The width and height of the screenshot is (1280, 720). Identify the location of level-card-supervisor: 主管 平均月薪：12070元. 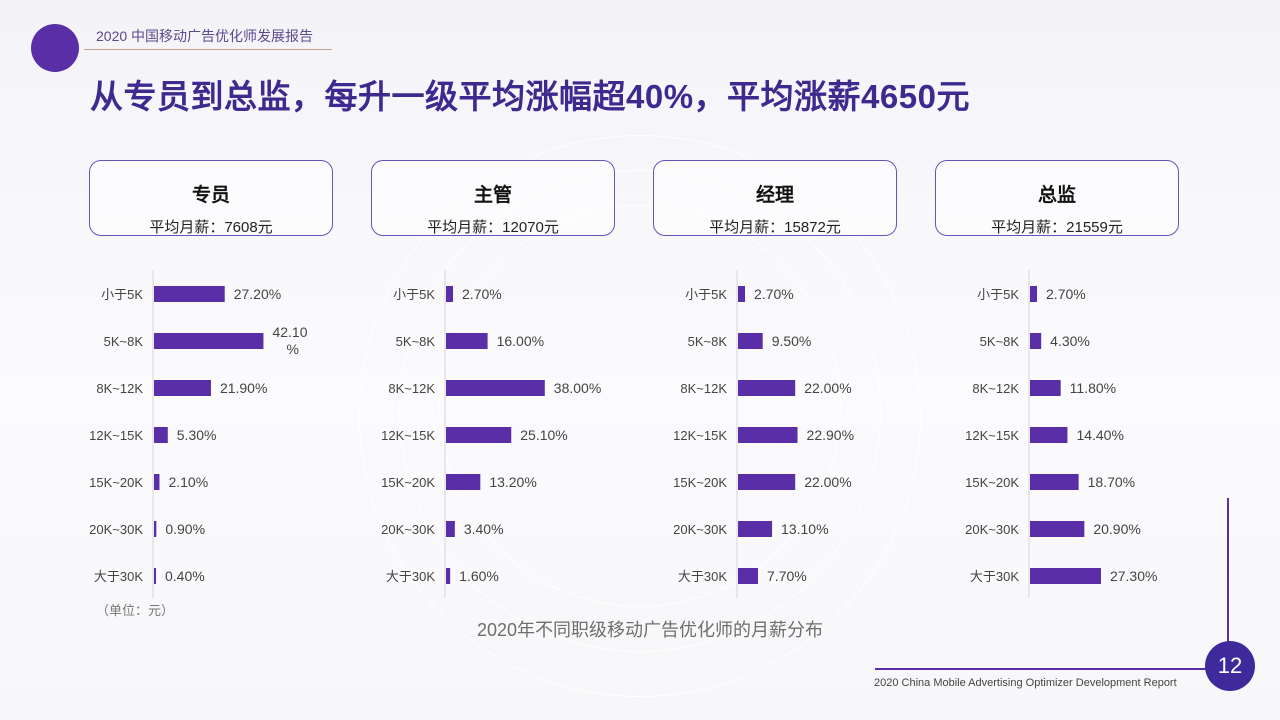
(493, 198).